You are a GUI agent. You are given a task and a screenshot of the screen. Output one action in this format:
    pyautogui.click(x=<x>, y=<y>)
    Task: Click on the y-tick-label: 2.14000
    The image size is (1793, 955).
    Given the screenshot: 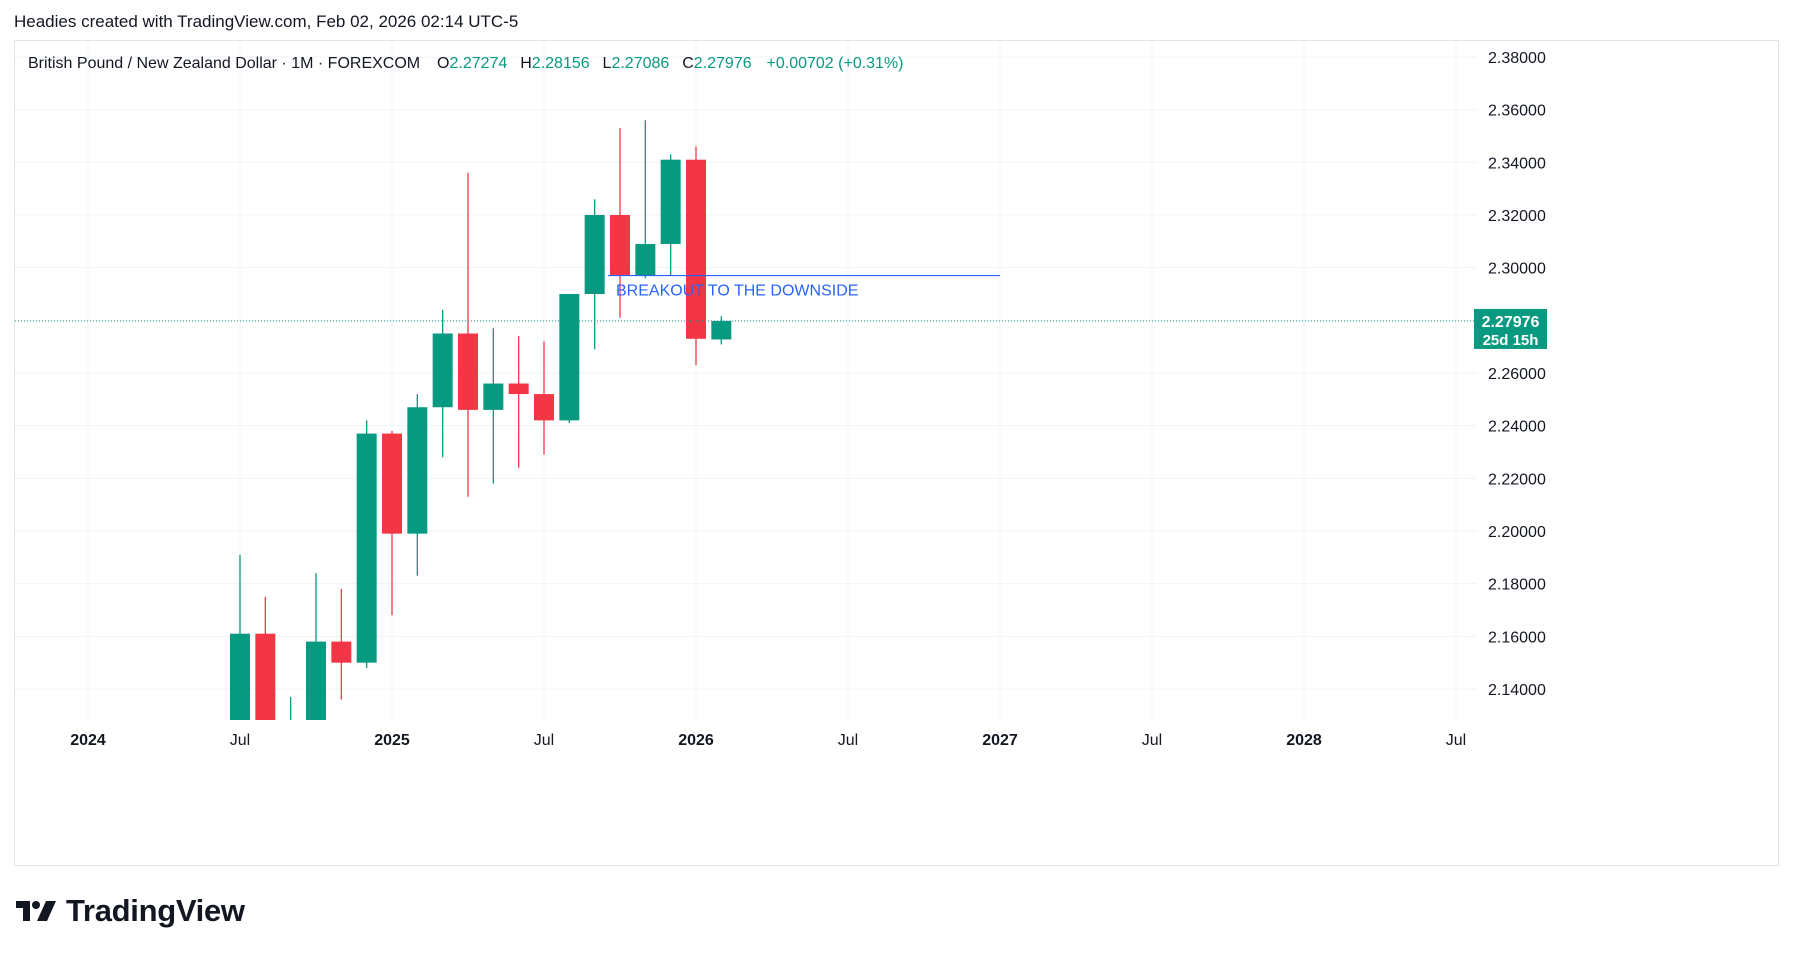 What is the action you would take?
    pyautogui.click(x=1517, y=690)
    